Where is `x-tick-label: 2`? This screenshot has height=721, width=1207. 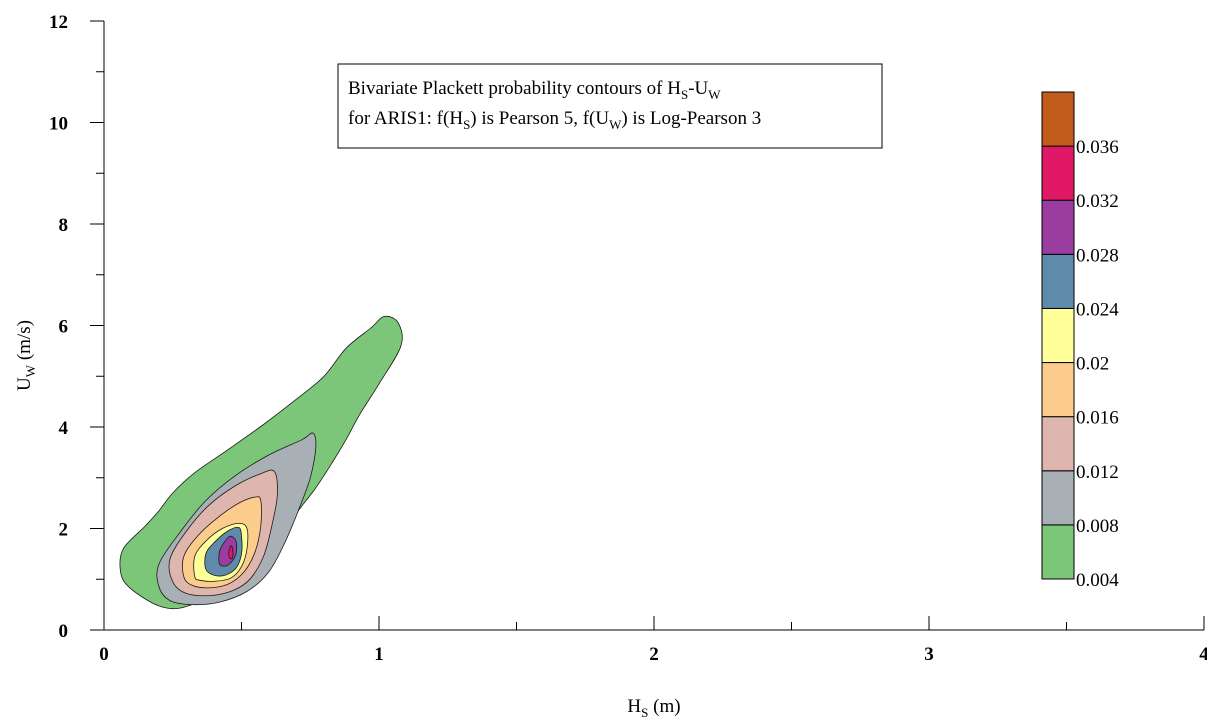
x-tick-label: 2 is located at coordinates (654, 654).